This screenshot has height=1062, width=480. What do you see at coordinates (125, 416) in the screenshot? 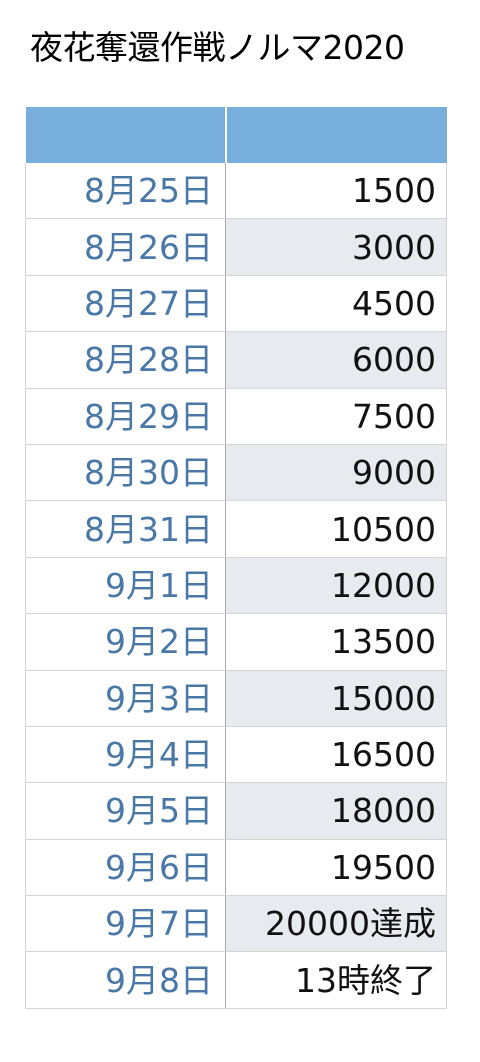
I see `date-cell: 8月29日` at bounding box center [125, 416].